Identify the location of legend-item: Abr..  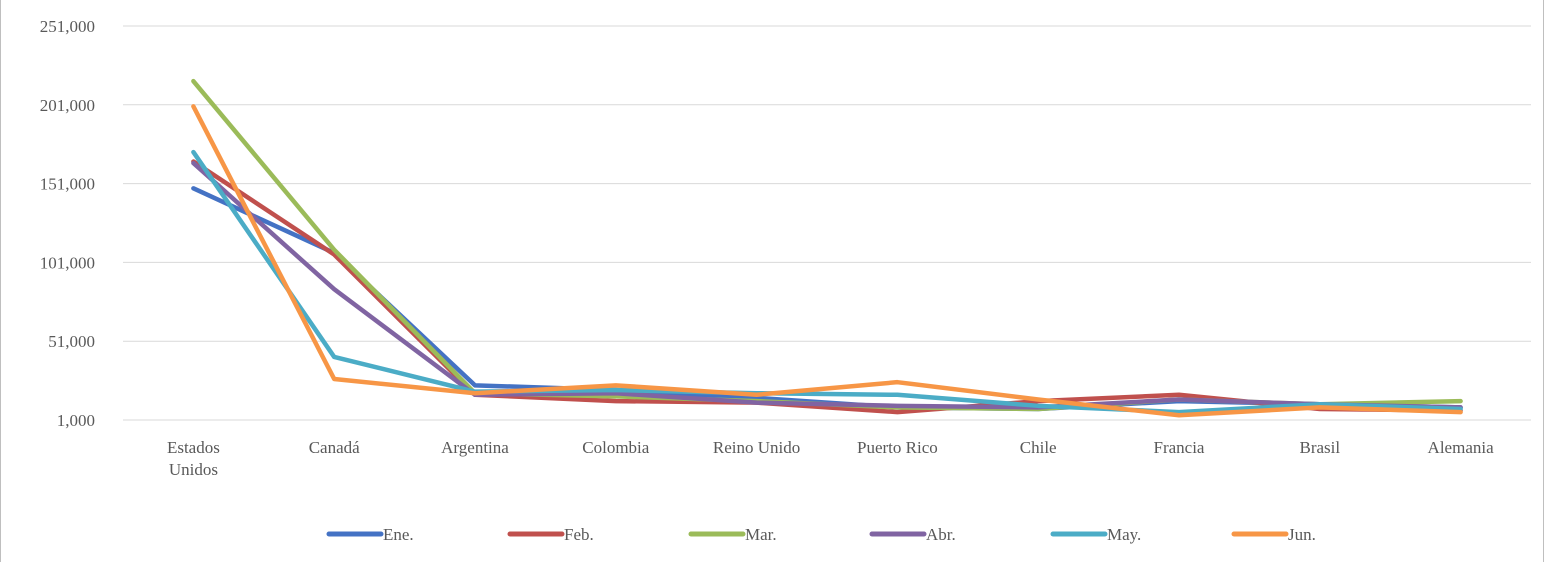
(914, 534).